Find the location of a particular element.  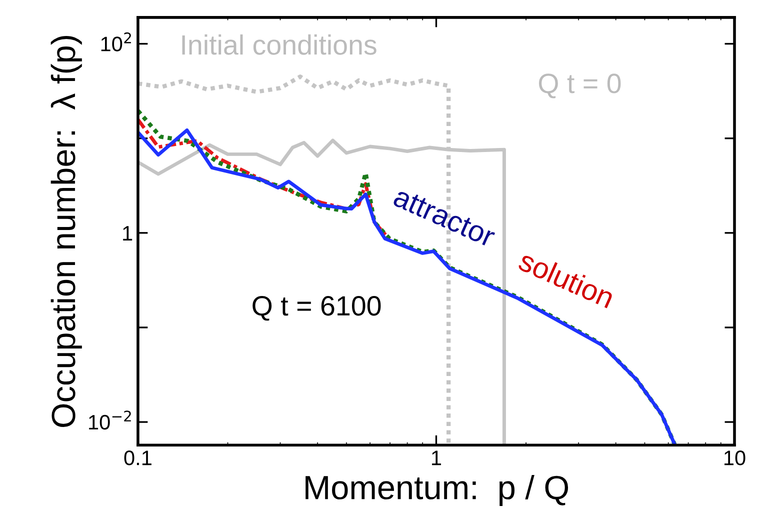

y-axis-title: Occupation number: λ f(p) is located at coordinates (66, 231).